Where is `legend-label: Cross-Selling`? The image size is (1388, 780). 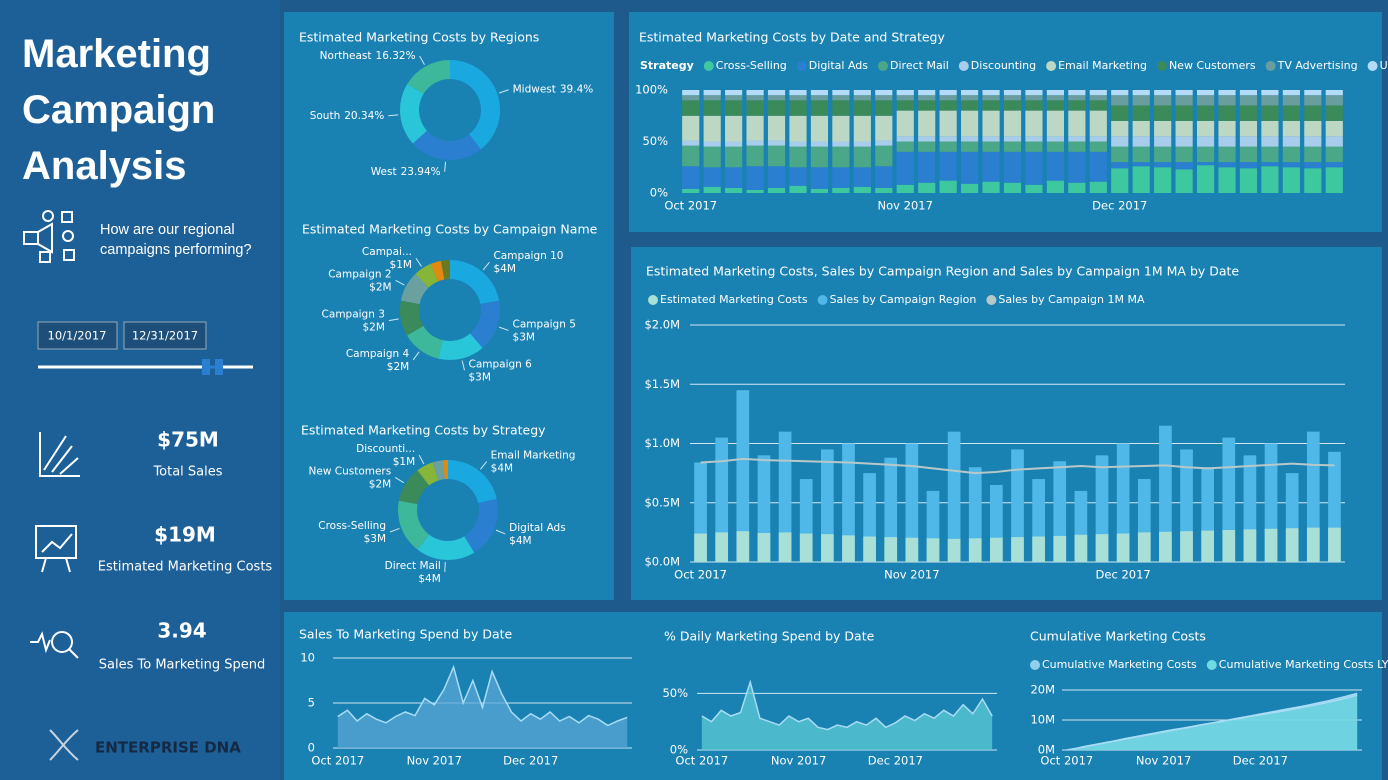 legend-label: Cross-Selling is located at coordinates (751, 65).